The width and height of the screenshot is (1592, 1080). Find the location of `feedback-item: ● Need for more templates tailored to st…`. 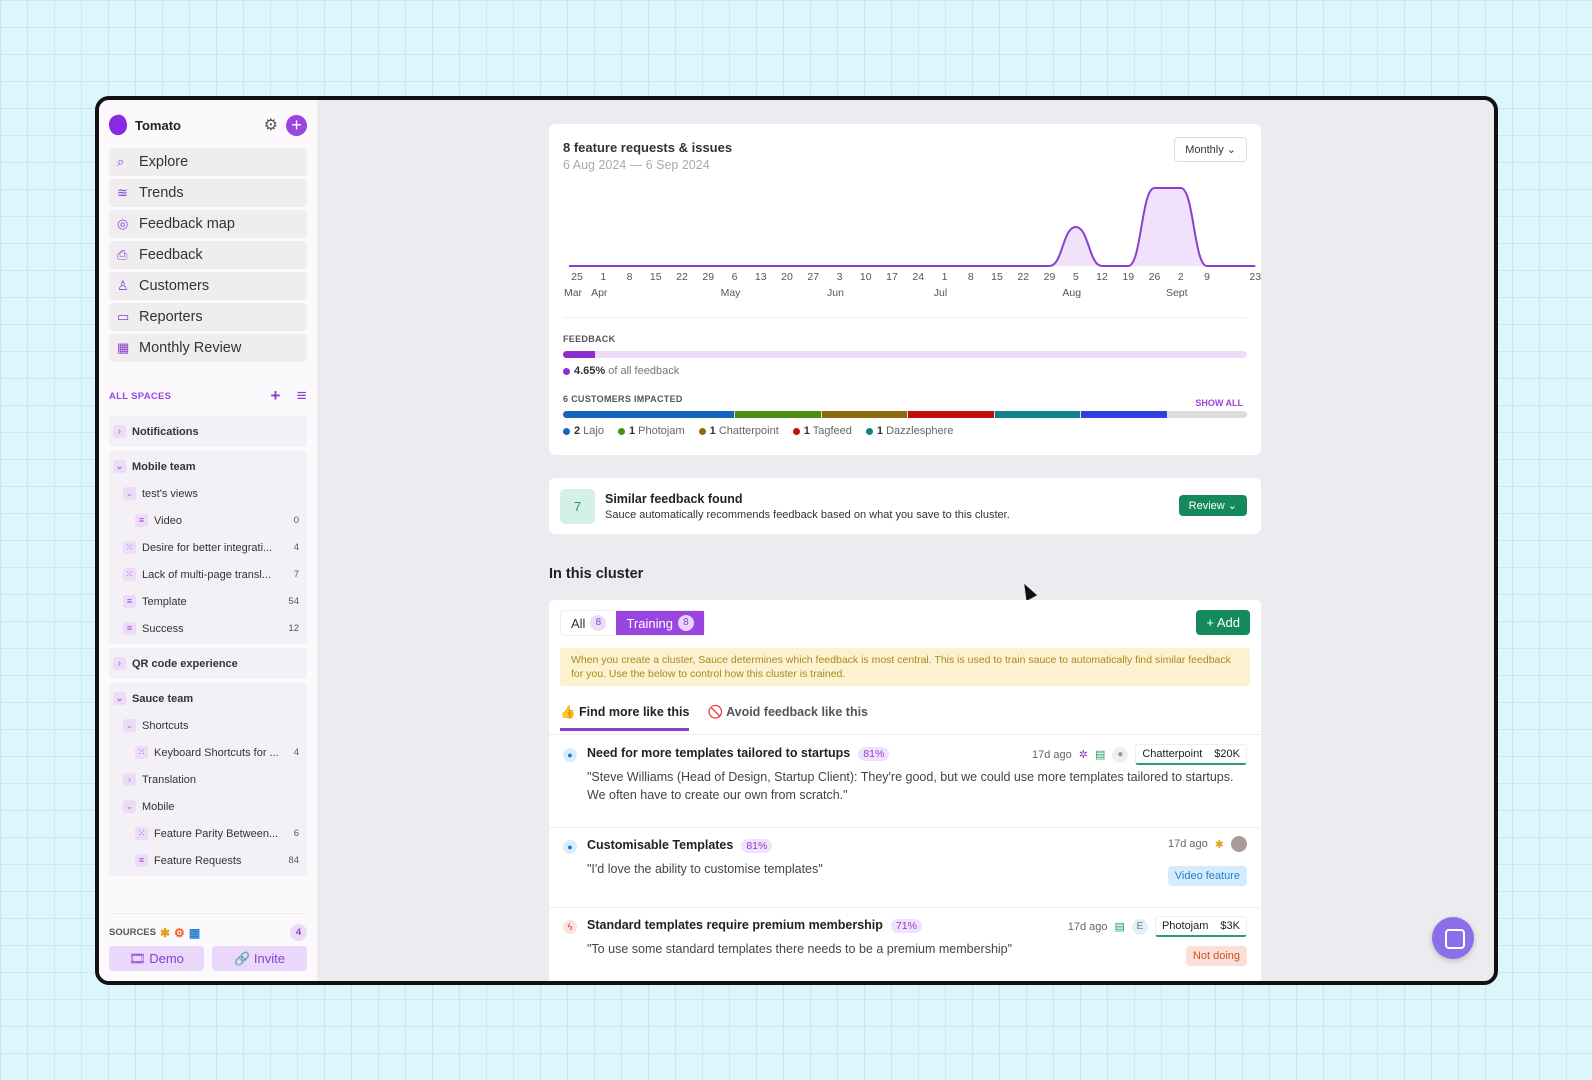

feedback-item: ● Need for more templates tailored to st… is located at coordinates (905, 782).